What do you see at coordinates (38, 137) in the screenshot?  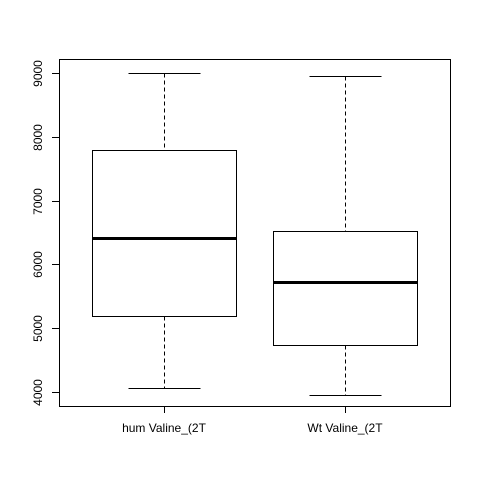 I see `y-tick-label-8000: 8000` at bounding box center [38, 137].